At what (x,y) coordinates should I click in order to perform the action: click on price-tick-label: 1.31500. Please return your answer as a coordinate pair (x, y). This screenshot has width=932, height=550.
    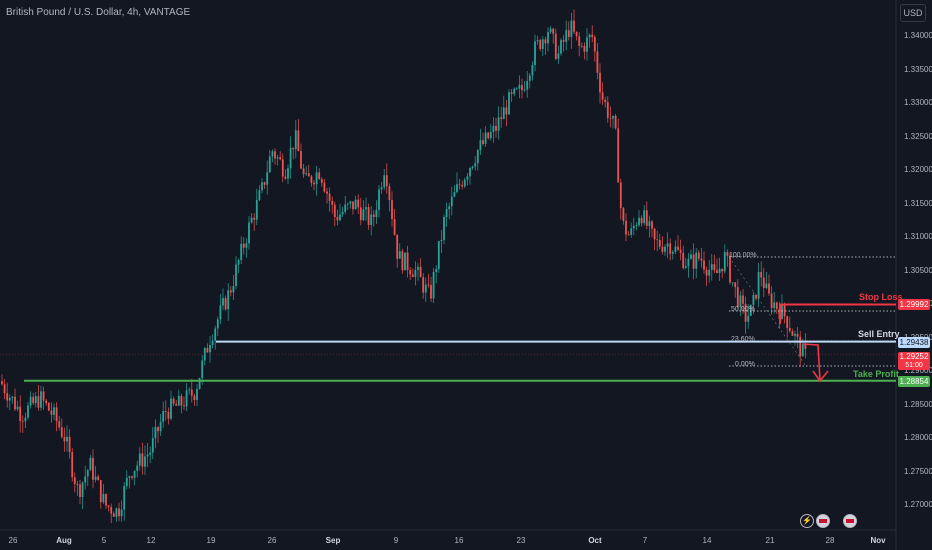
    Looking at the image, I should click on (918, 203).